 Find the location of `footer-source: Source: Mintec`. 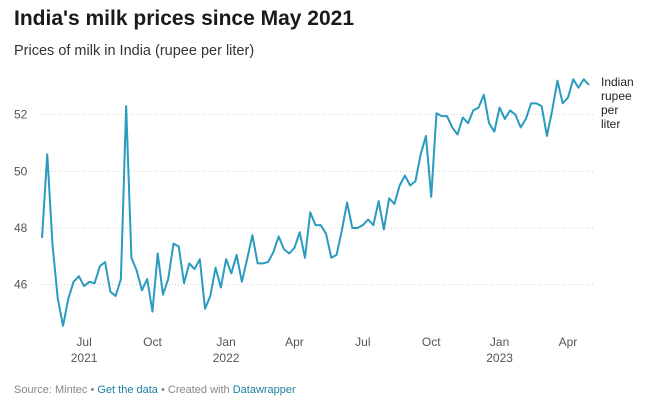

footer-source: Source: Mintec is located at coordinates (51, 390).